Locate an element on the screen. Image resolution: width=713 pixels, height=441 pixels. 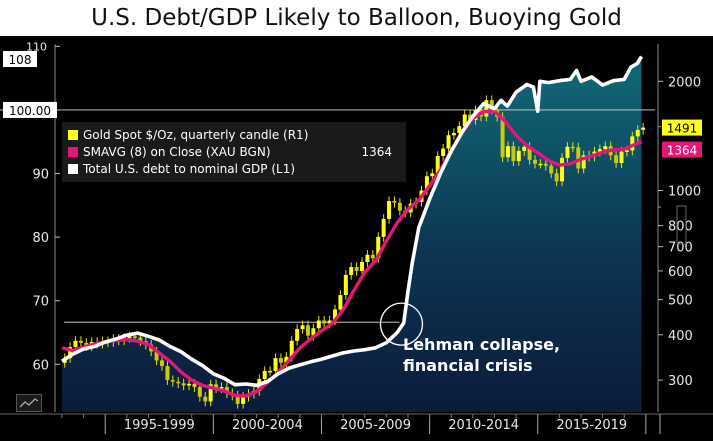
right-value-tag-smavg-box is located at coordinates (682, 149).